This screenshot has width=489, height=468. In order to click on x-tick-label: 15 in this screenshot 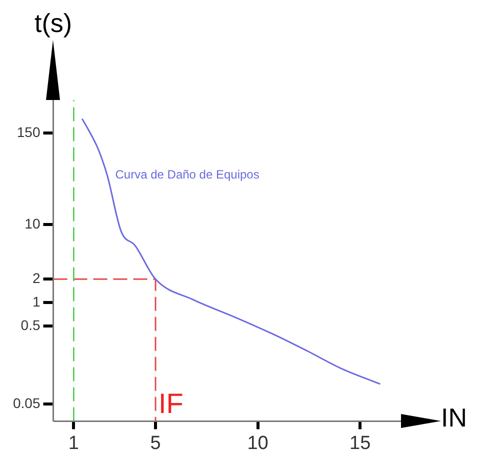, I will do `click(360, 443)`.